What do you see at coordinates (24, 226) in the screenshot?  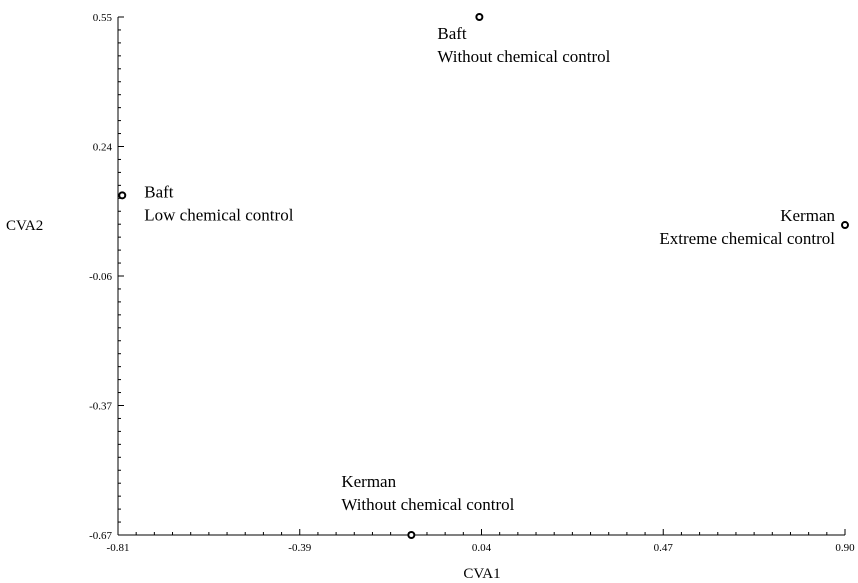 I see `y-axis-title: CVA2` at bounding box center [24, 226].